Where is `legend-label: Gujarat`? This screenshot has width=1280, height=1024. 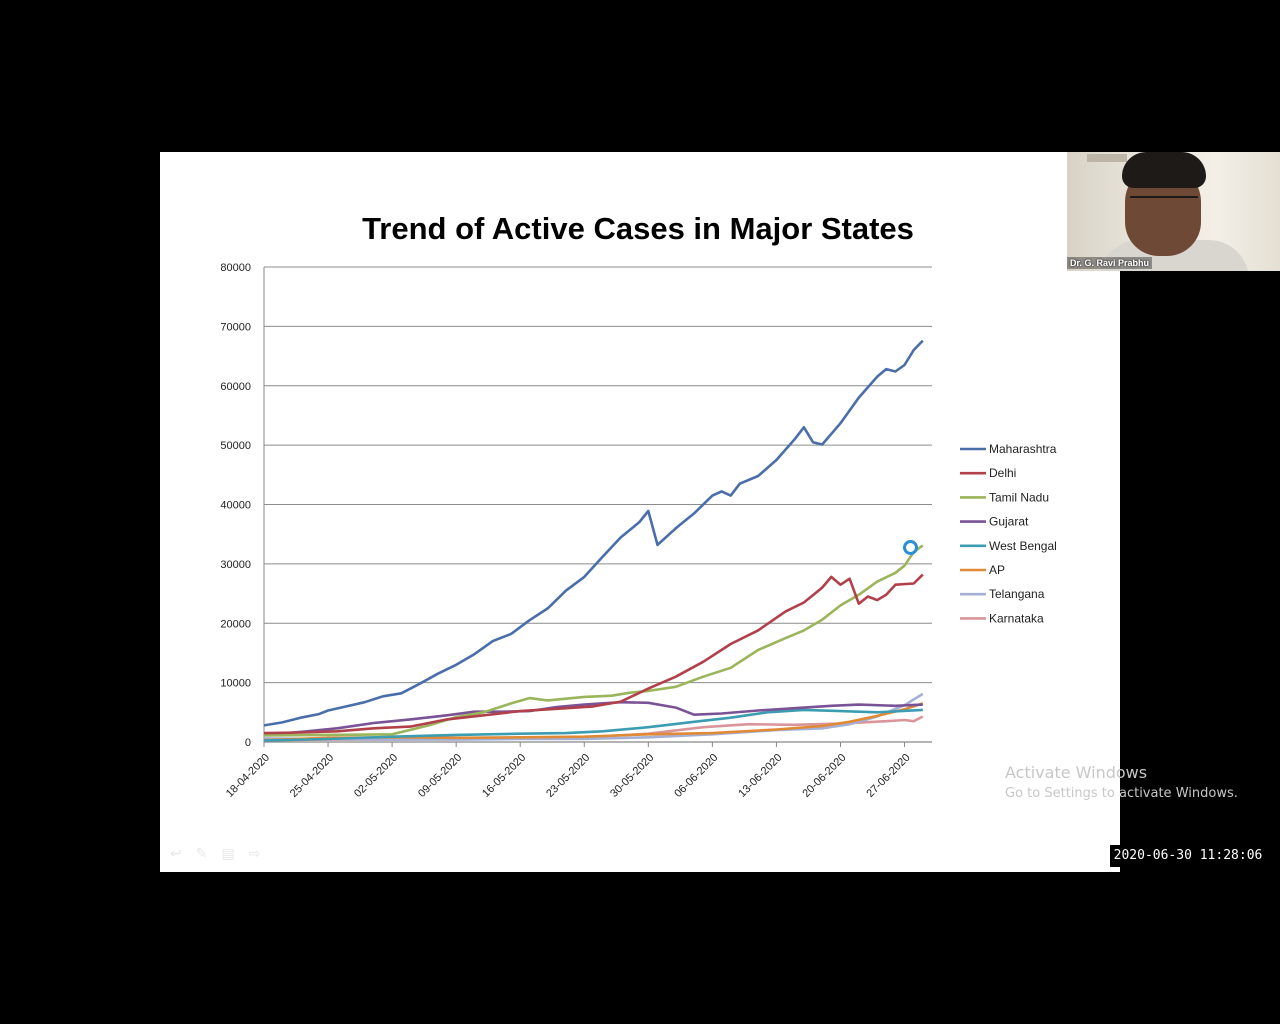
legend-label: Gujarat is located at coordinates (1009, 522).